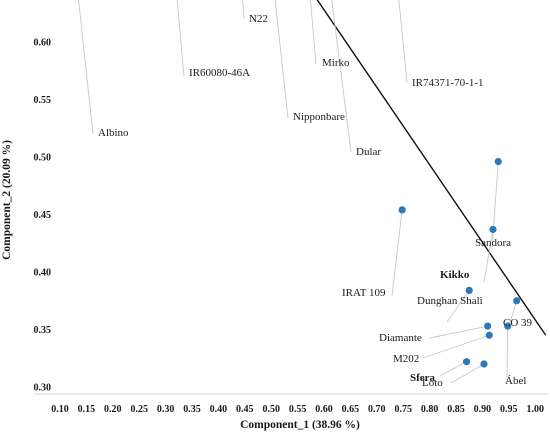  Describe the element at coordinates (450, 301) in the screenshot. I see `point-label-dunghan-shali: Dunghan Shali` at that location.